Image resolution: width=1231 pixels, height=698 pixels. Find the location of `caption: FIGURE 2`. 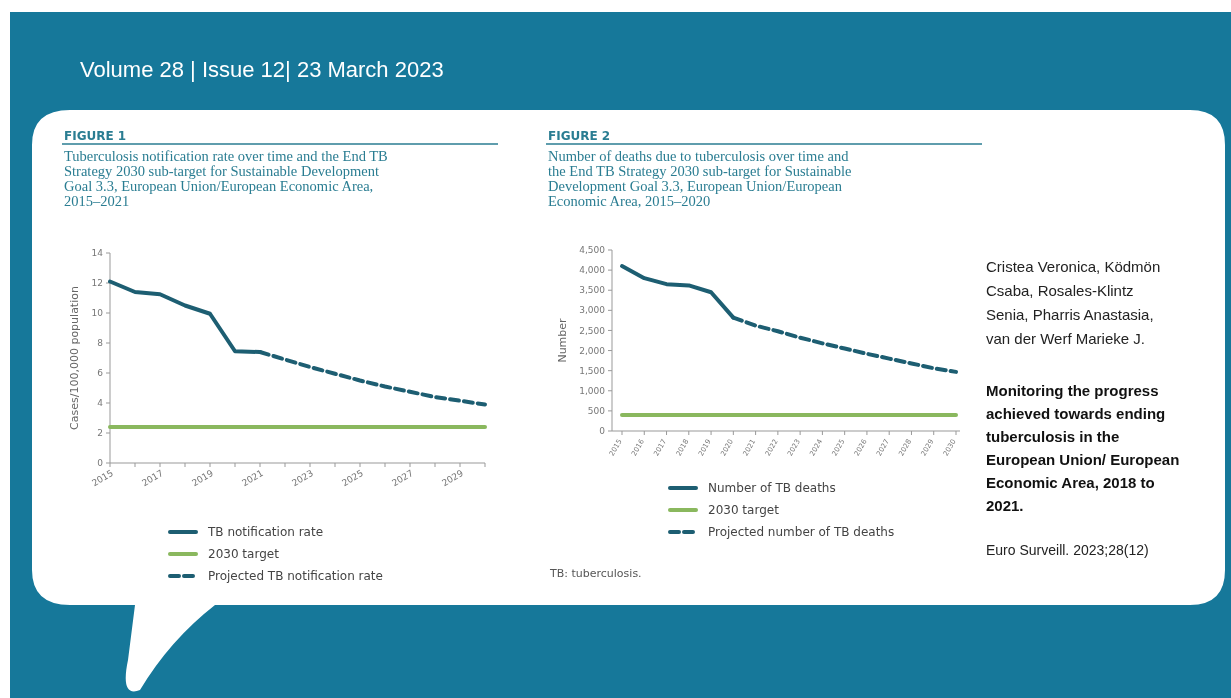

caption: FIGURE 2 is located at coordinates (579, 136).